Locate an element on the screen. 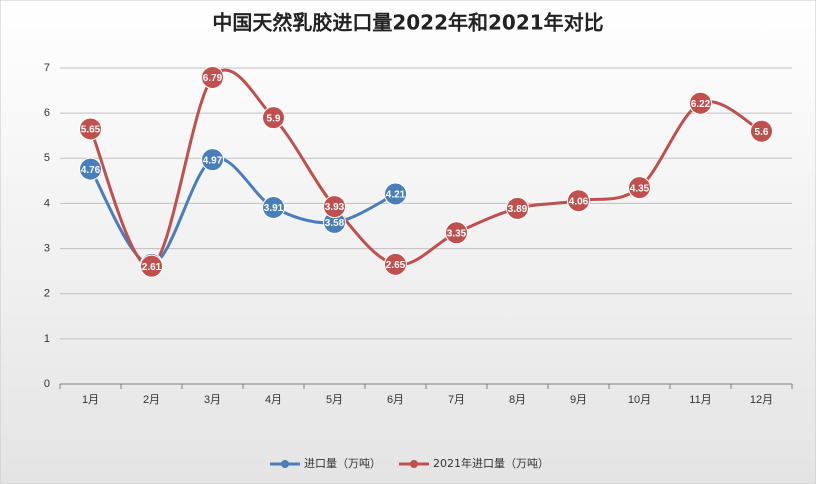  y-tick-label: 3 is located at coordinates (47, 248).